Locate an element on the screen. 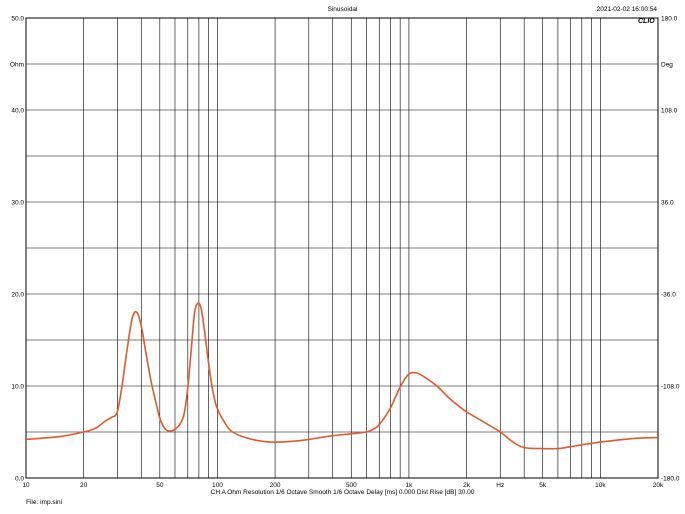 The height and width of the screenshot is (514, 685). file-name: File: imp.sini is located at coordinates (44, 502).